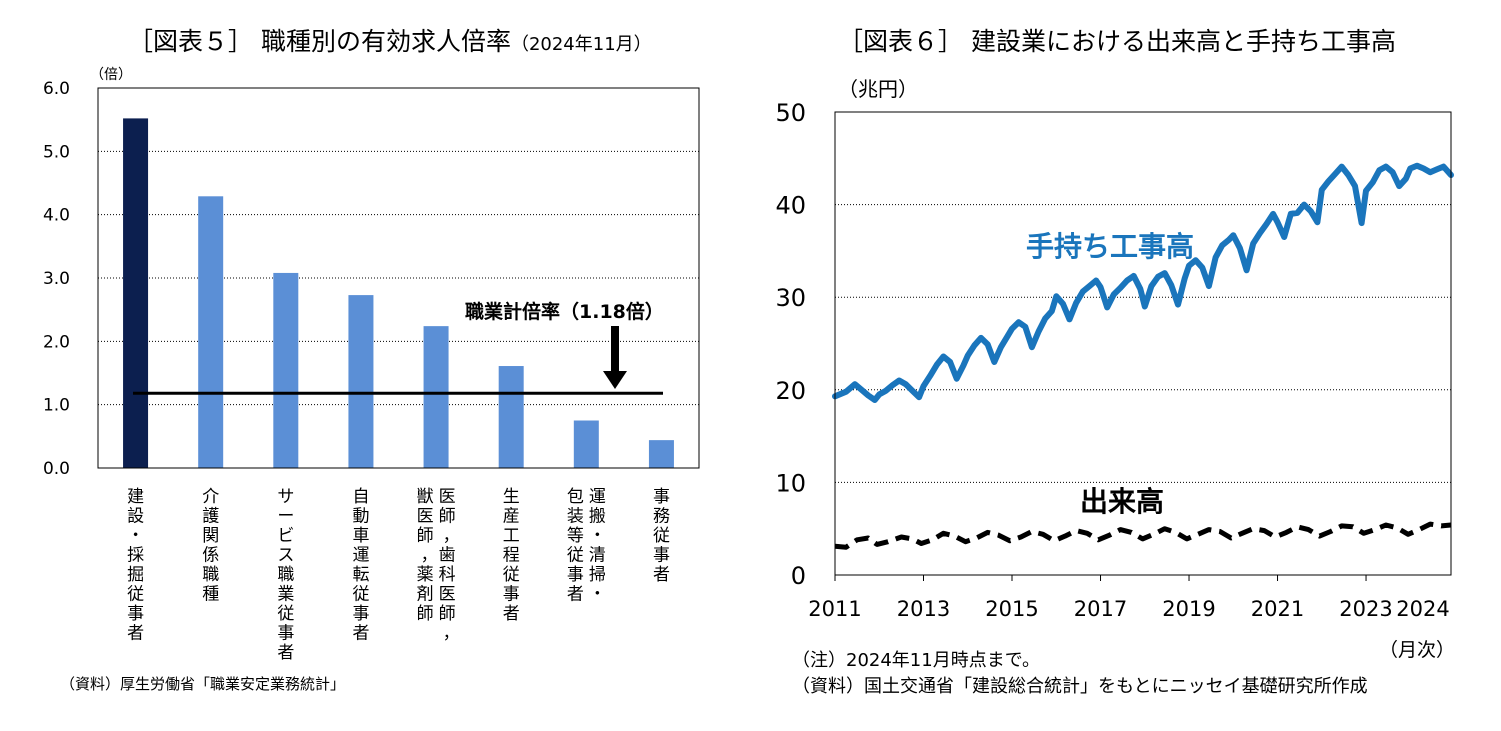 This screenshot has width=1501, height=731. Describe the element at coordinates (210, 546) in the screenshot. I see `bar-category-label: 介護関係職種` at that location.